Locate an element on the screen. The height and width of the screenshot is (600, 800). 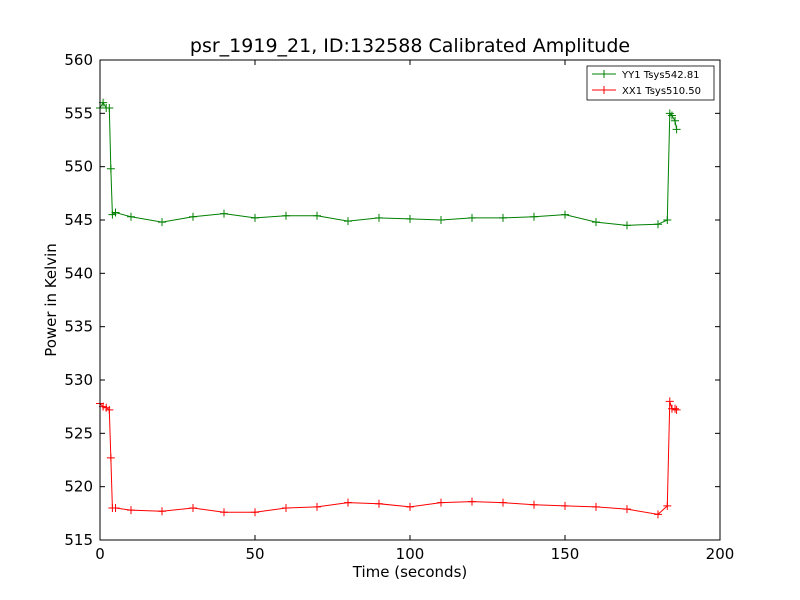
x-tick-label: 0 is located at coordinates (100, 554).